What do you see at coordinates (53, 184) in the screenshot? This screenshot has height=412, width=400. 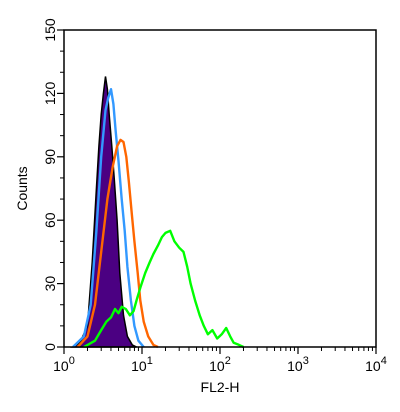 I see `y-axis: 0 30 60 90 120 150` at bounding box center [53, 184].